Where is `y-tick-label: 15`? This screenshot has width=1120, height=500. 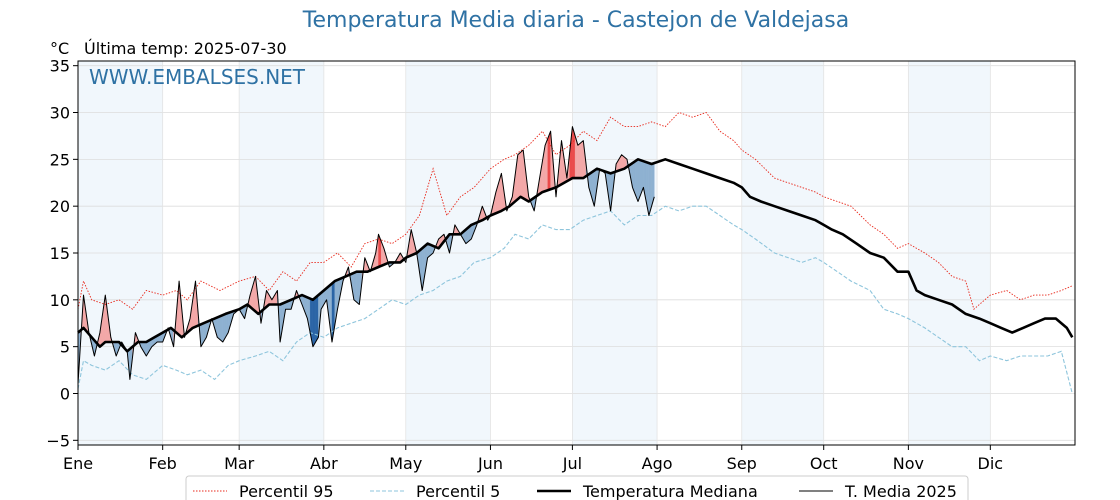 y-tick-label: 15 is located at coordinates (60, 253).